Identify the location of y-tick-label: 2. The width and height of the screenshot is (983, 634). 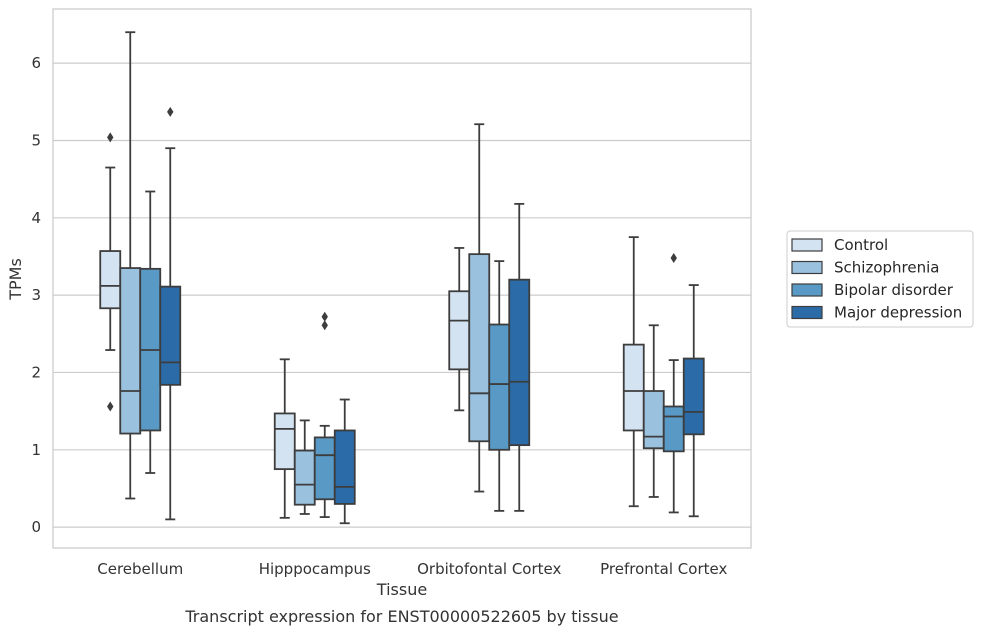
(36, 372).